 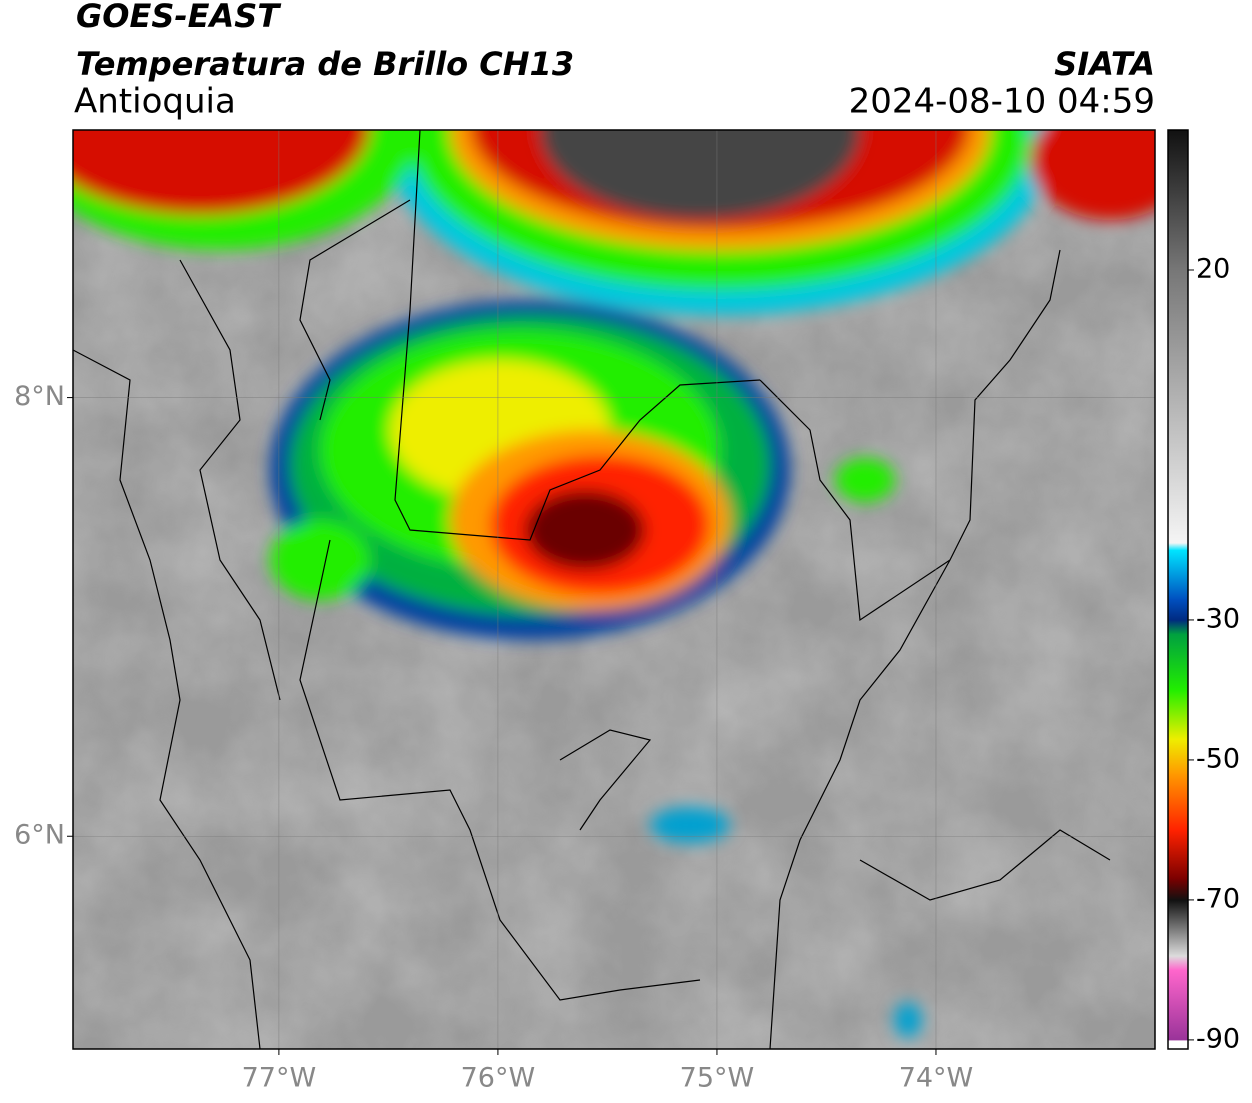 What do you see at coordinates (498, 1078) in the screenshot?
I see `lon-tick-label: 76°W` at bounding box center [498, 1078].